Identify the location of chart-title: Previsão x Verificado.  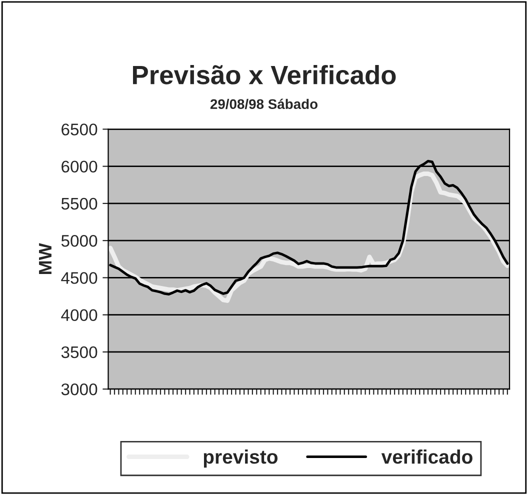
(264, 74).